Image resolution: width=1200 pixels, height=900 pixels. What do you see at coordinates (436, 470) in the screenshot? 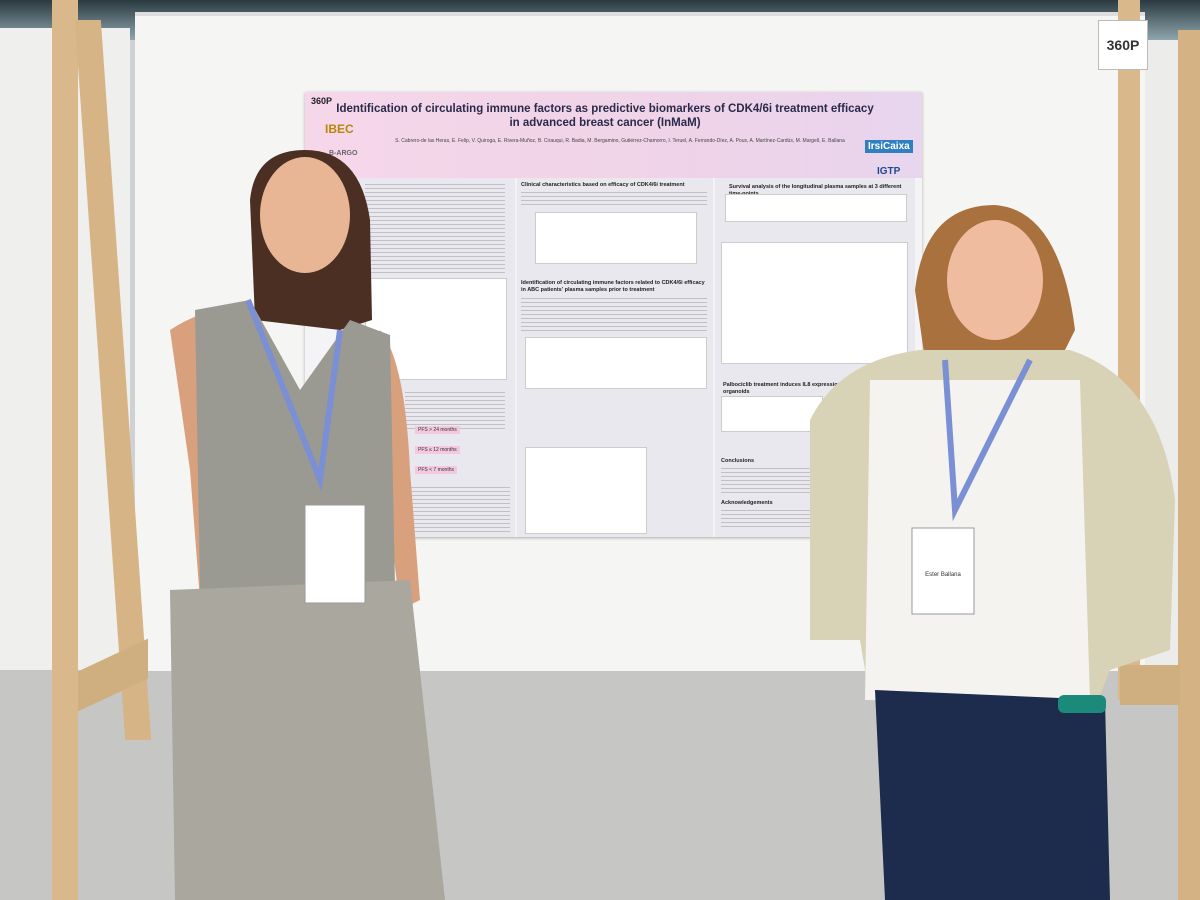
I see `group-label: PFS < 7 months` at bounding box center [436, 470].